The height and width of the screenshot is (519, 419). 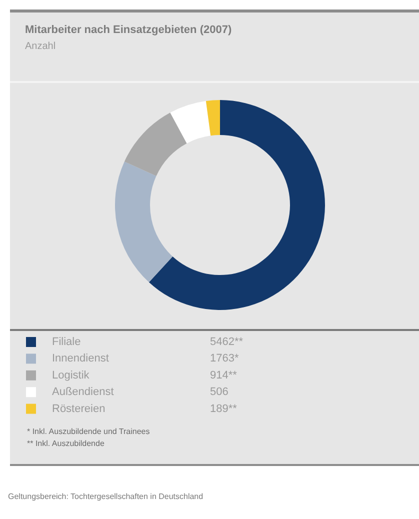 I want to click on text: * Inkl. Auszubildende und Trainees, so click(x=88, y=431).